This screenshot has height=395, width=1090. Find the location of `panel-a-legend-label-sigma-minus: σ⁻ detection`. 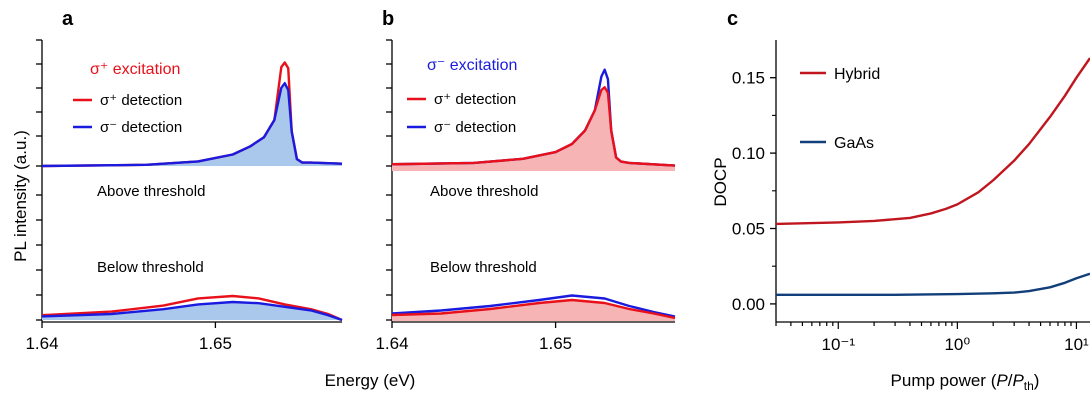

panel-a-legend-label-sigma-minus: σ⁻ detection is located at coordinates (141, 127).